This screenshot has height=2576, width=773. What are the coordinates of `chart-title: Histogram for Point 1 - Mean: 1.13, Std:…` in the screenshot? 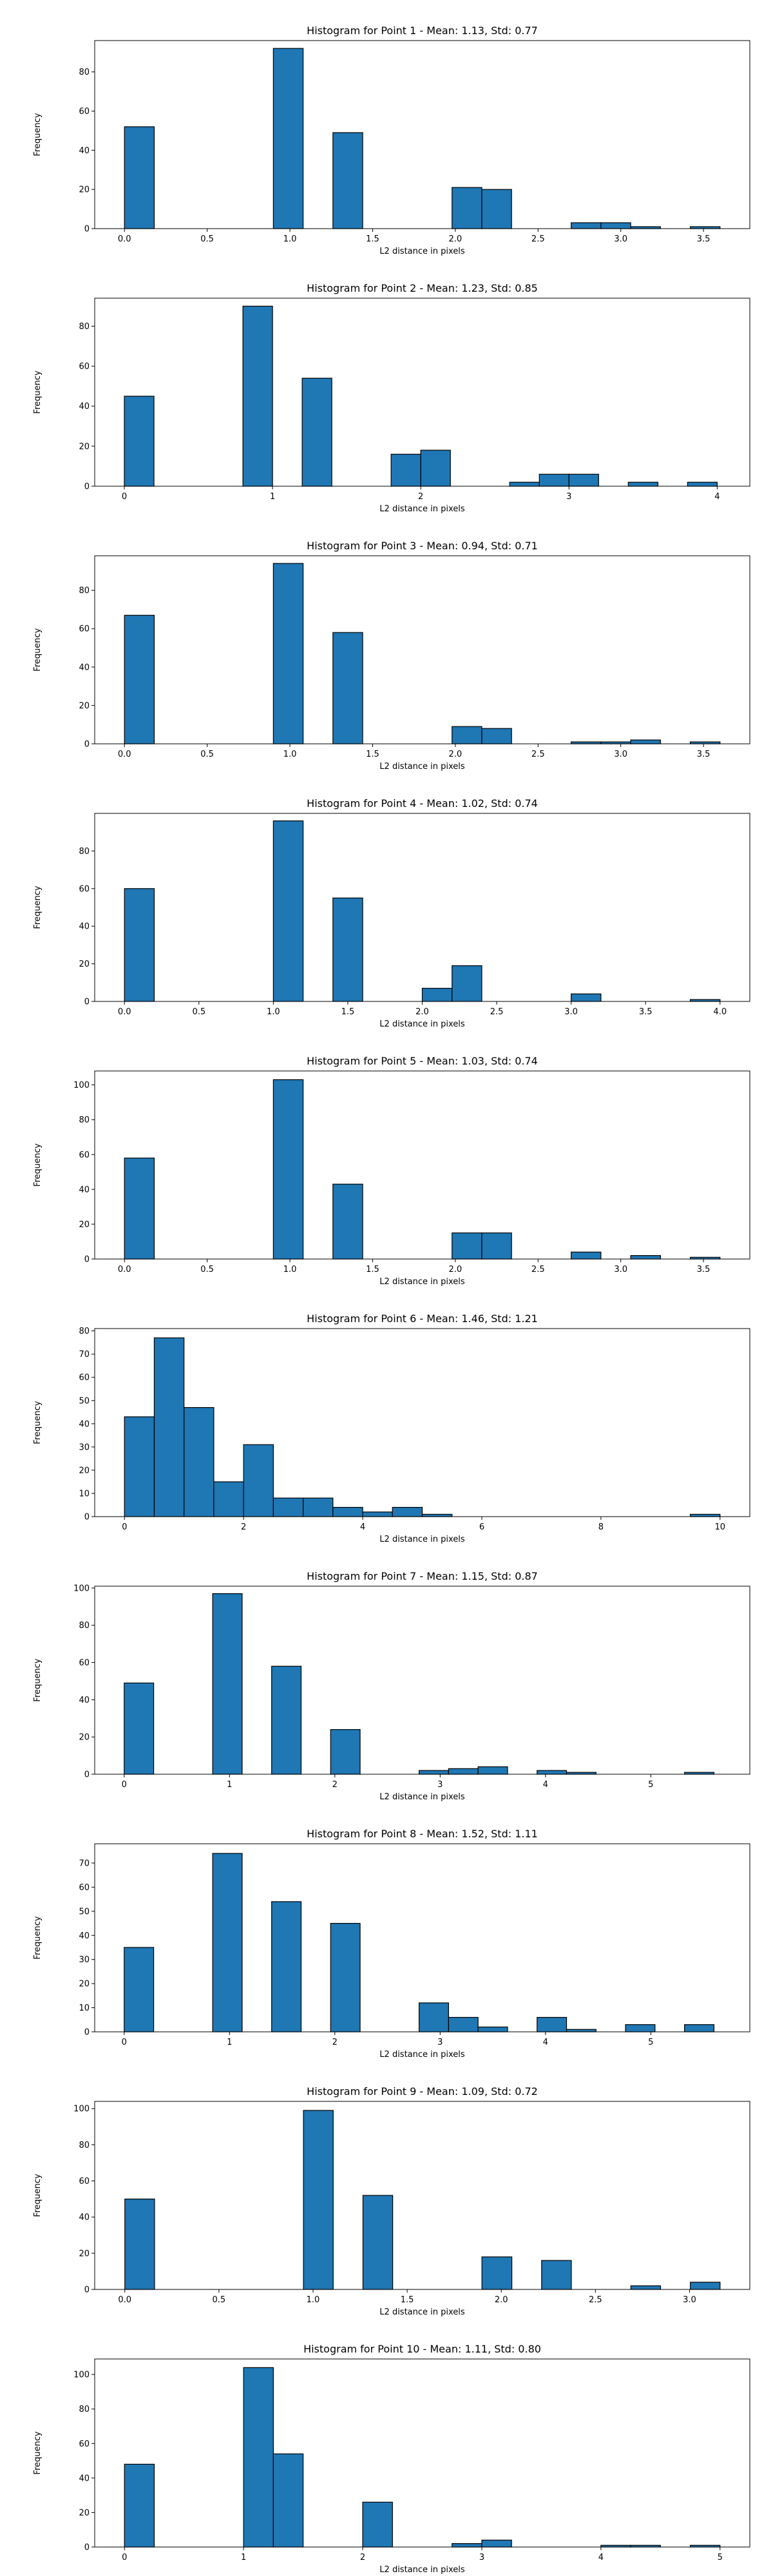 It's located at (422, 30).